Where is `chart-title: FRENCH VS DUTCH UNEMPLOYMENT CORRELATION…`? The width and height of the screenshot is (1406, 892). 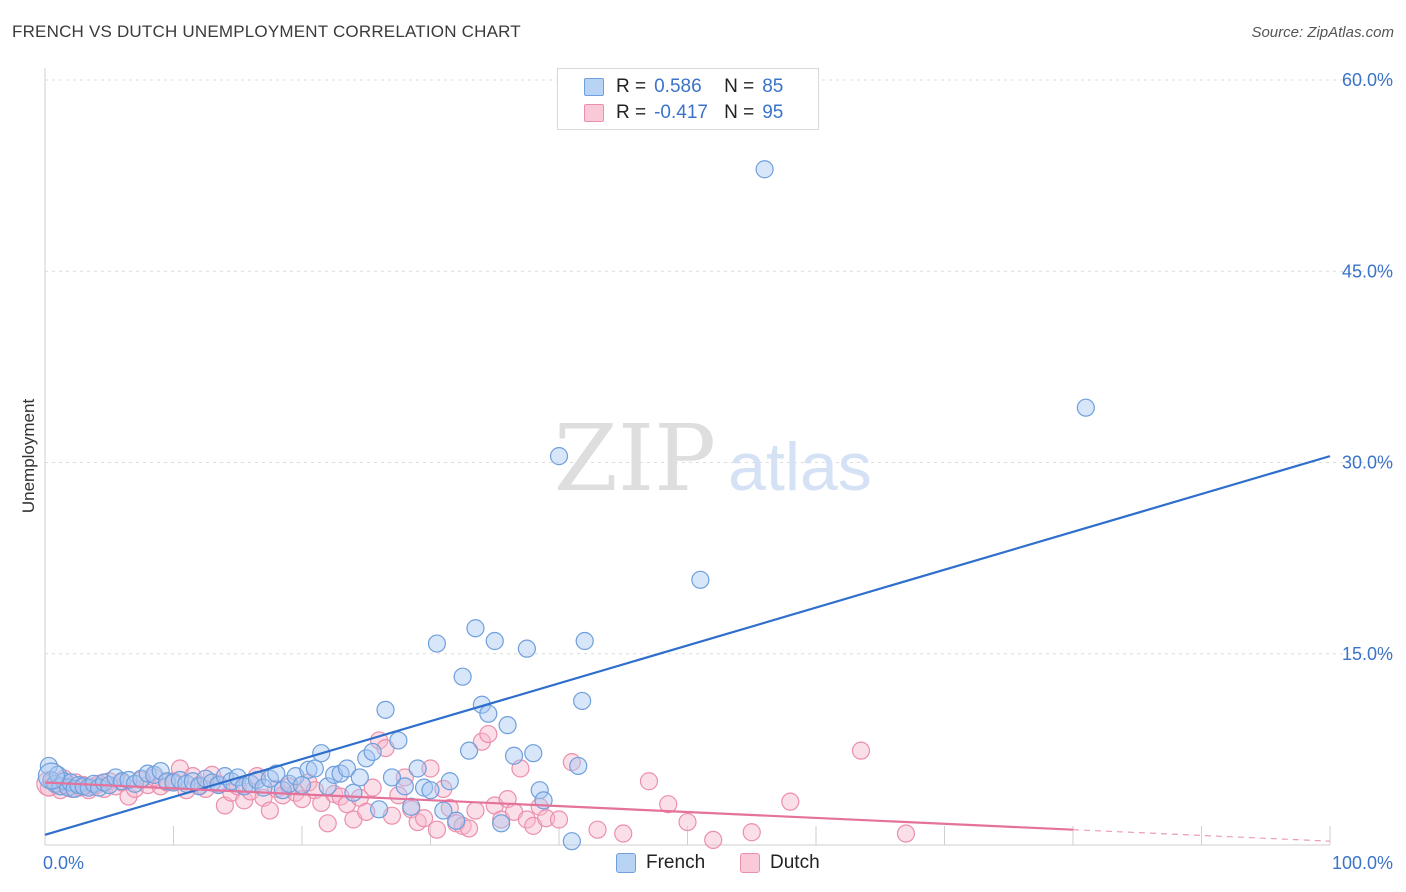
chart-title: FRENCH VS DUTCH UNEMPLOYMENT CORRELATION… is located at coordinates (266, 31).